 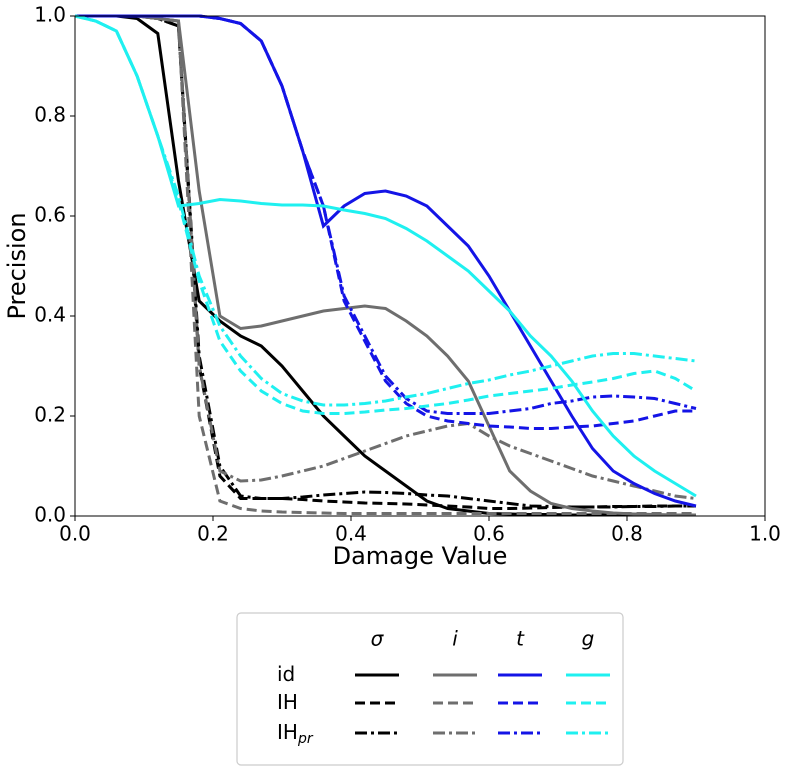 What do you see at coordinates (430, 689) in the screenshot?
I see `legend-box` at bounding box center [430, 689].